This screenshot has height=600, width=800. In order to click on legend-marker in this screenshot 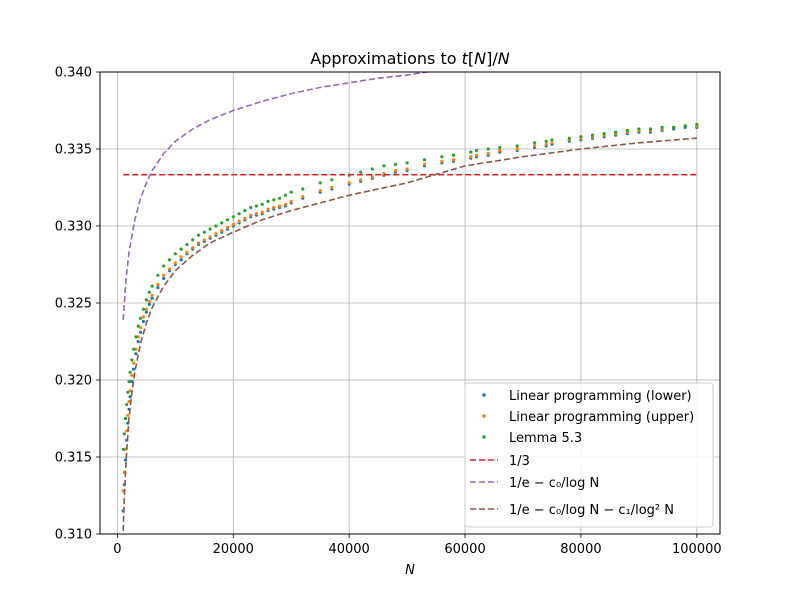, I will do `click(484, 437)`.